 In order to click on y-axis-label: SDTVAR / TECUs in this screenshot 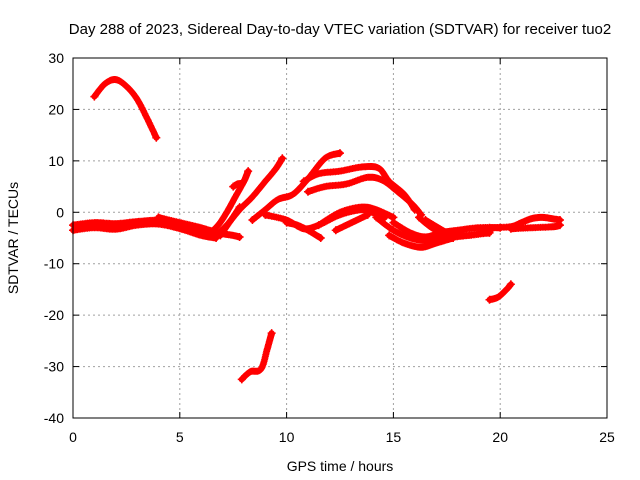, I will do `click(13, 238)`.